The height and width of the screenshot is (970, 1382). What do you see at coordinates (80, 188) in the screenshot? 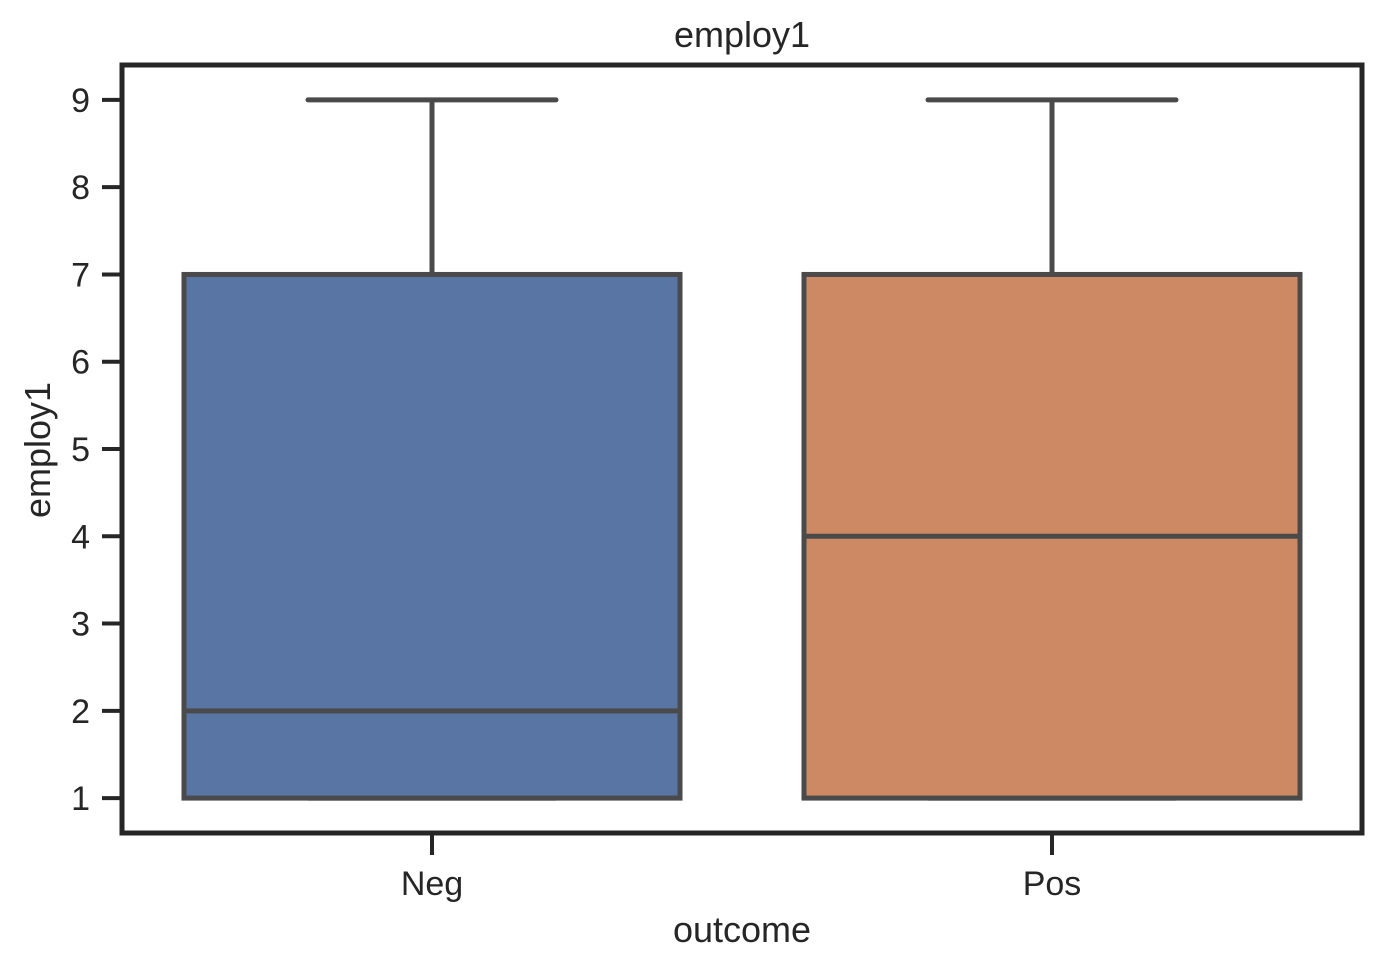
I see `y-tick-label-8: 8` at bounding box center [80, 188].